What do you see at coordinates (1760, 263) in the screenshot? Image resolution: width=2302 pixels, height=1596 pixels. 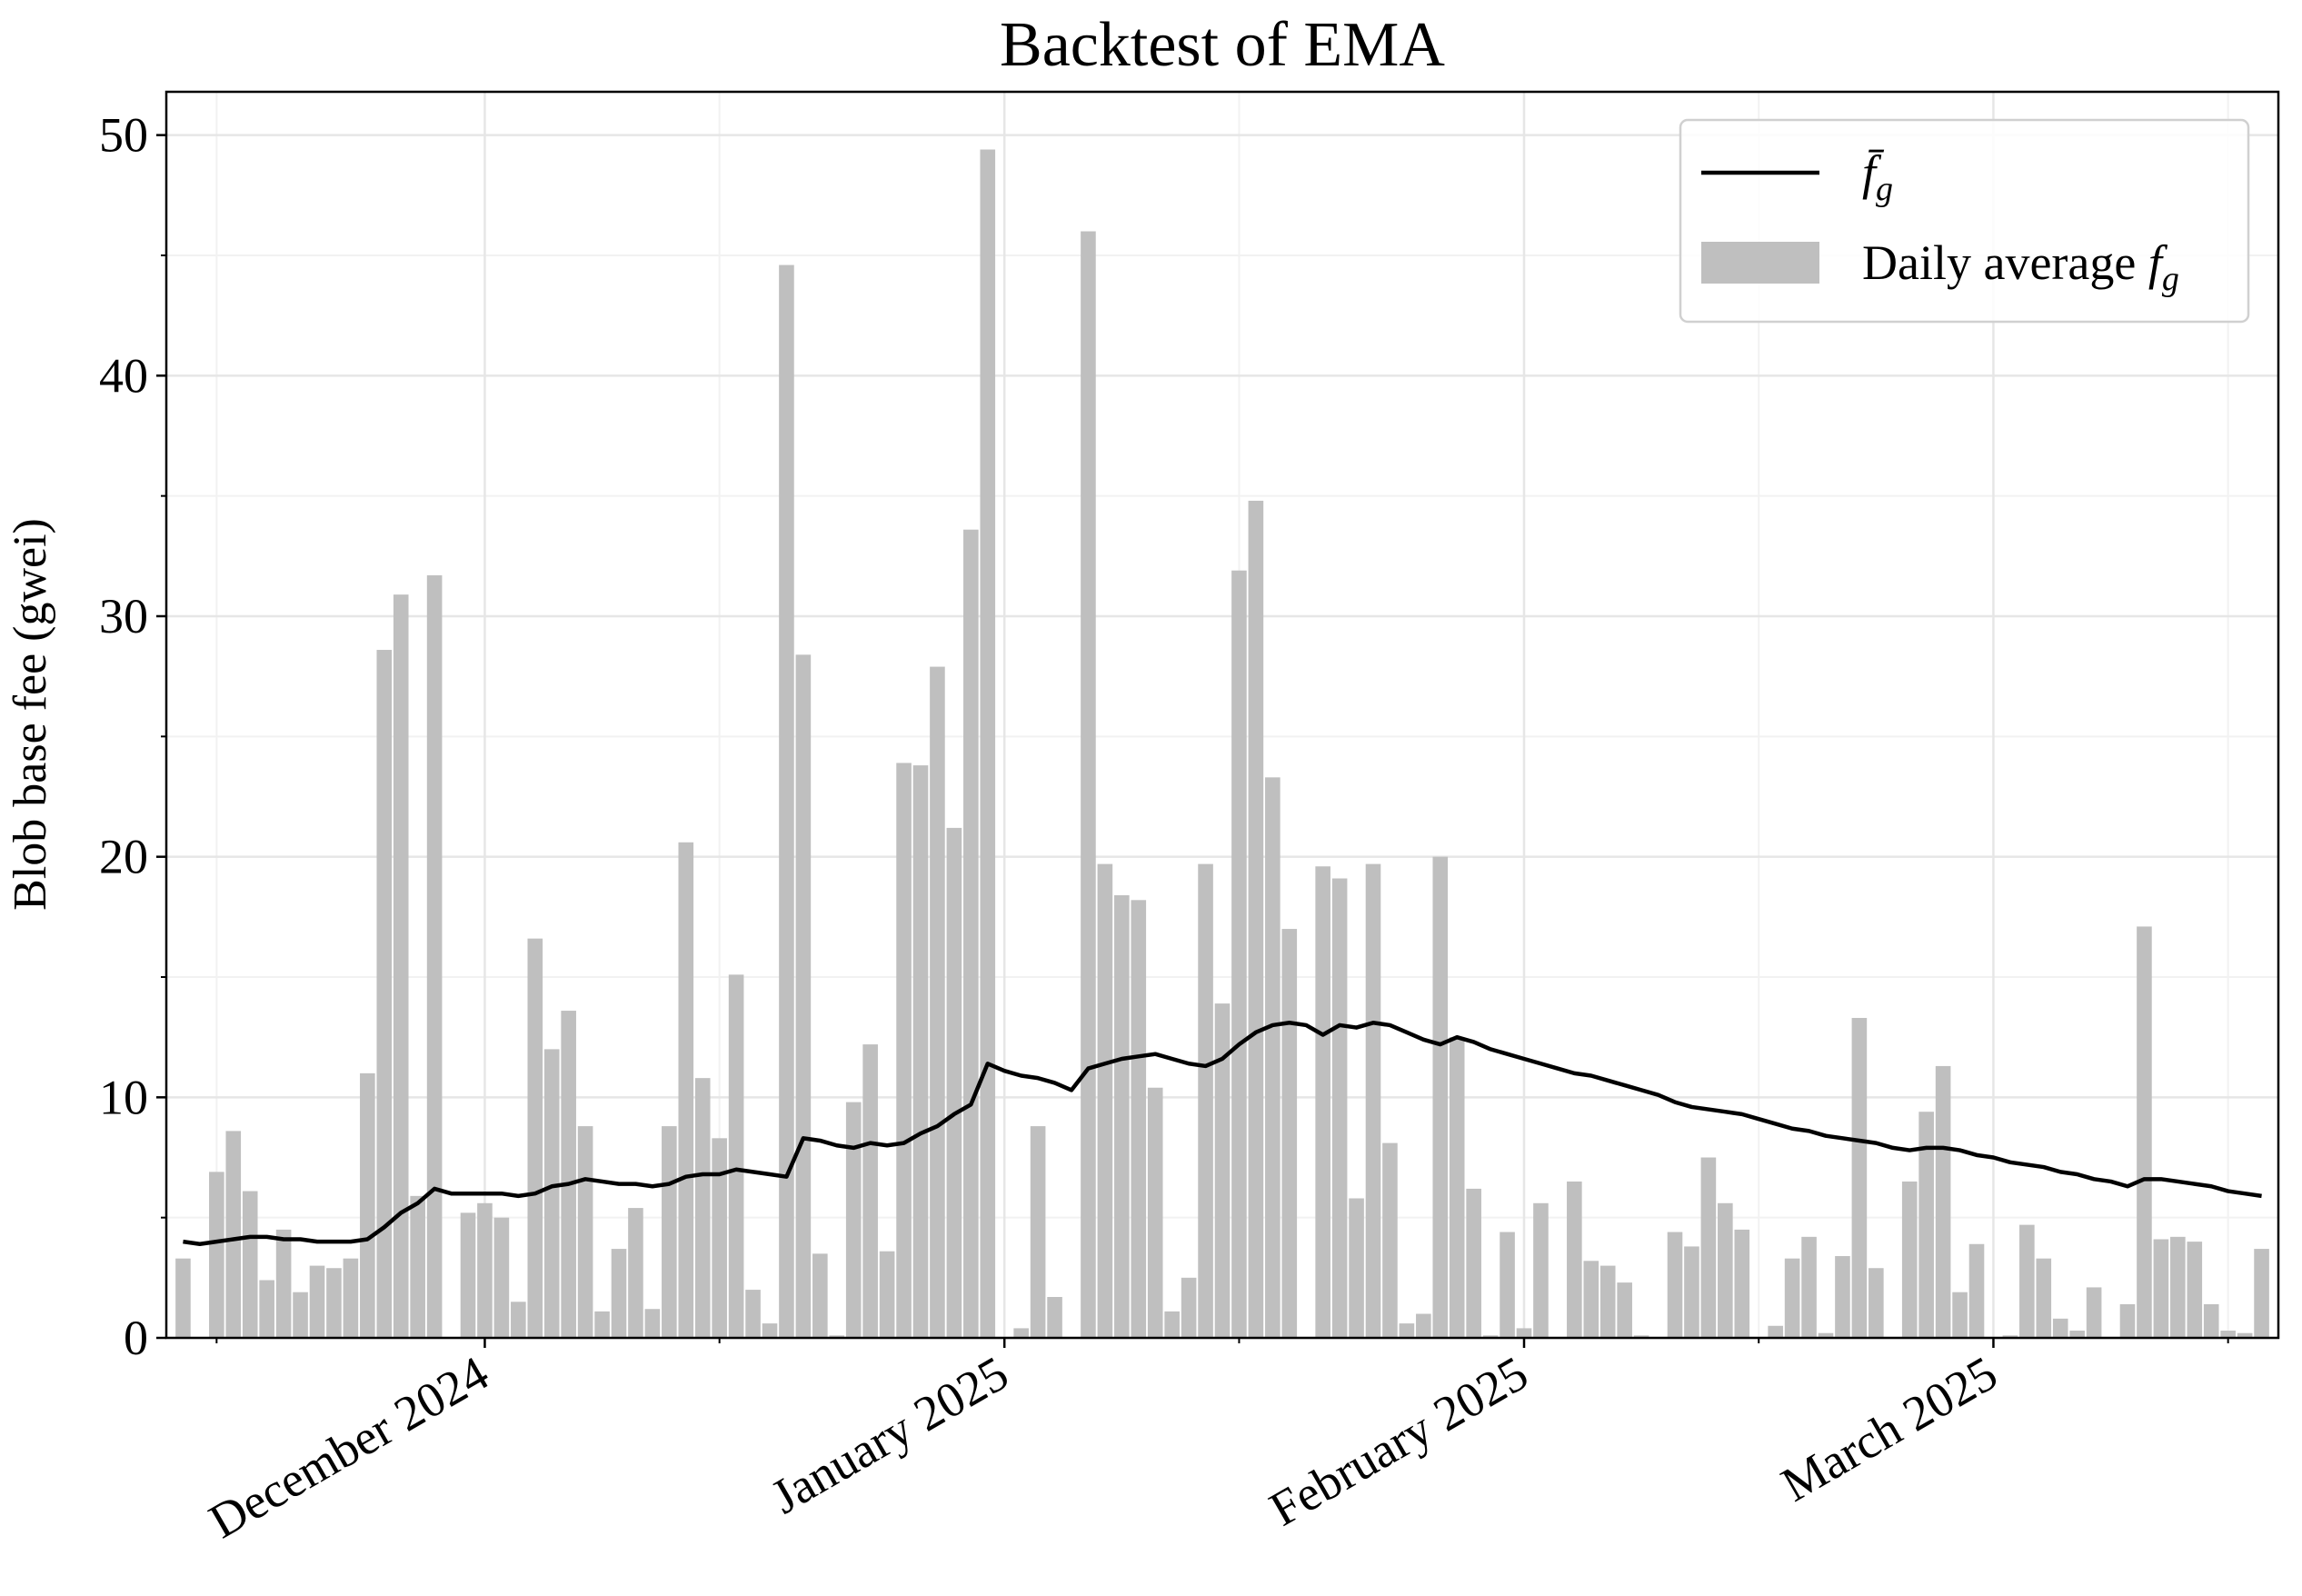 I see `legend-swatch` at bounding box center [1760, 263].